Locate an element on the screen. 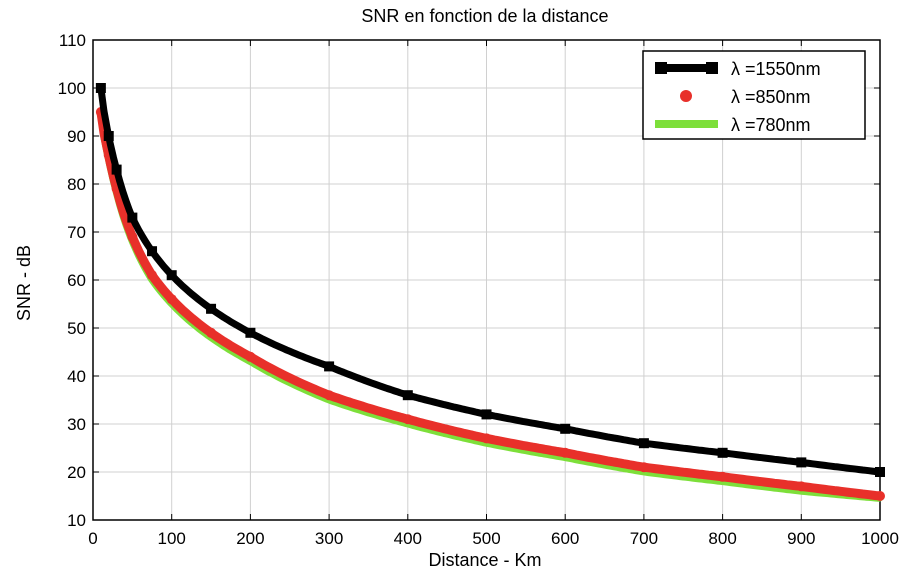  legend: λ =1550nm λ =850nm λ =780nm is located at coordinates (754, 95).